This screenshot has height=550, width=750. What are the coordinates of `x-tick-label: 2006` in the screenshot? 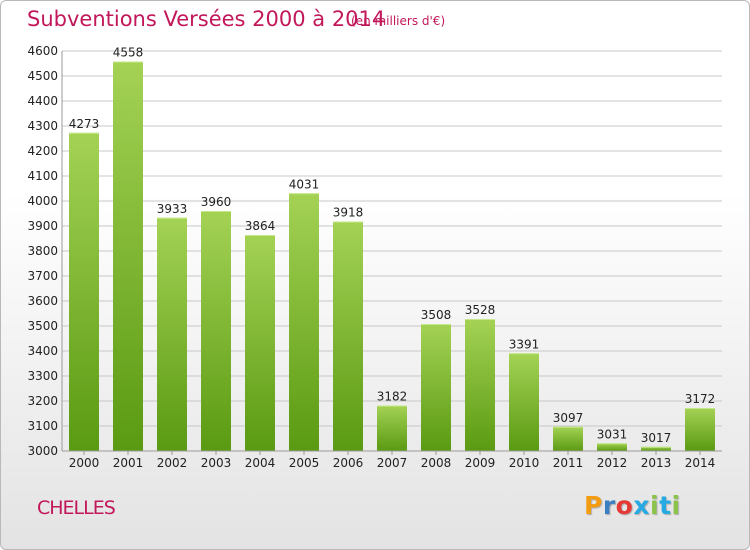 It's located at (348, 463).